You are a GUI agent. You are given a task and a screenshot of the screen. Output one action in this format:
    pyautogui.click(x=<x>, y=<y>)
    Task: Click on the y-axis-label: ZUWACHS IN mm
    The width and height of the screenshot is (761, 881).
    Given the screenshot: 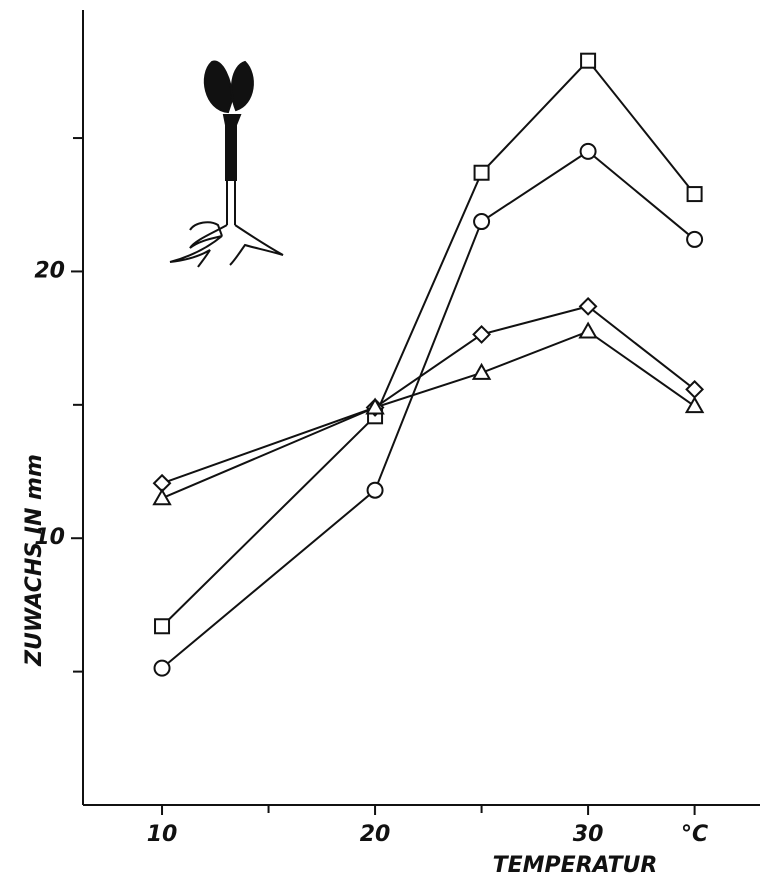 What is the action you would take?
    pyautogui.click(x=34, y=560)
    